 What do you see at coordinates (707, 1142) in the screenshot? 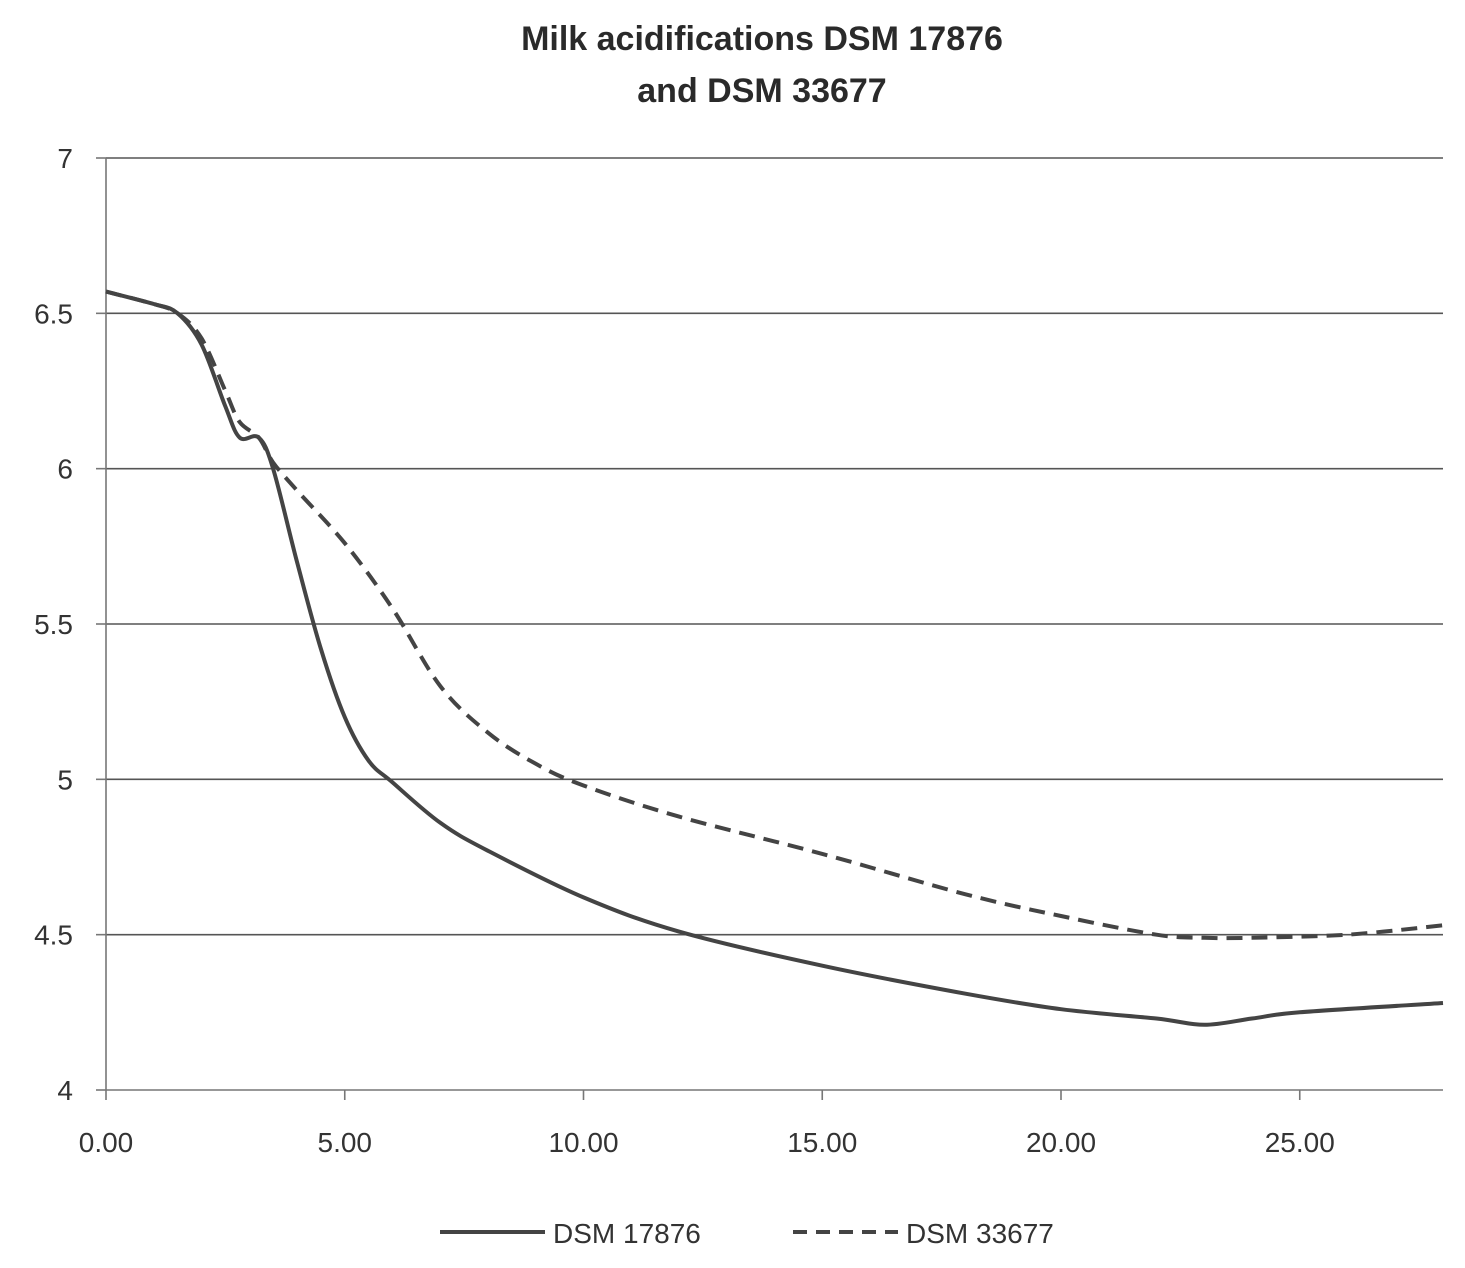
I see `x-axis-tick-labels: 0.00 5.00 10.00 15.00 20.00 25.00` at bounding box center [707, 1142].